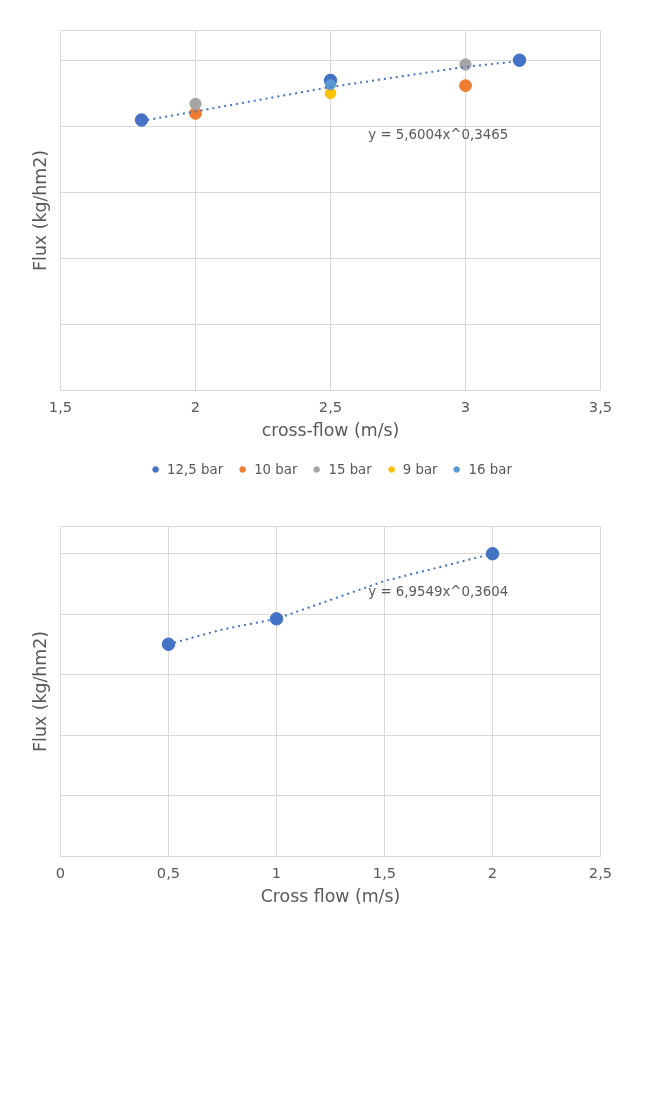 The height and width of the screenshot is (1095, 665). I want to click on legend-label: 16 bar, so click(490, 469).